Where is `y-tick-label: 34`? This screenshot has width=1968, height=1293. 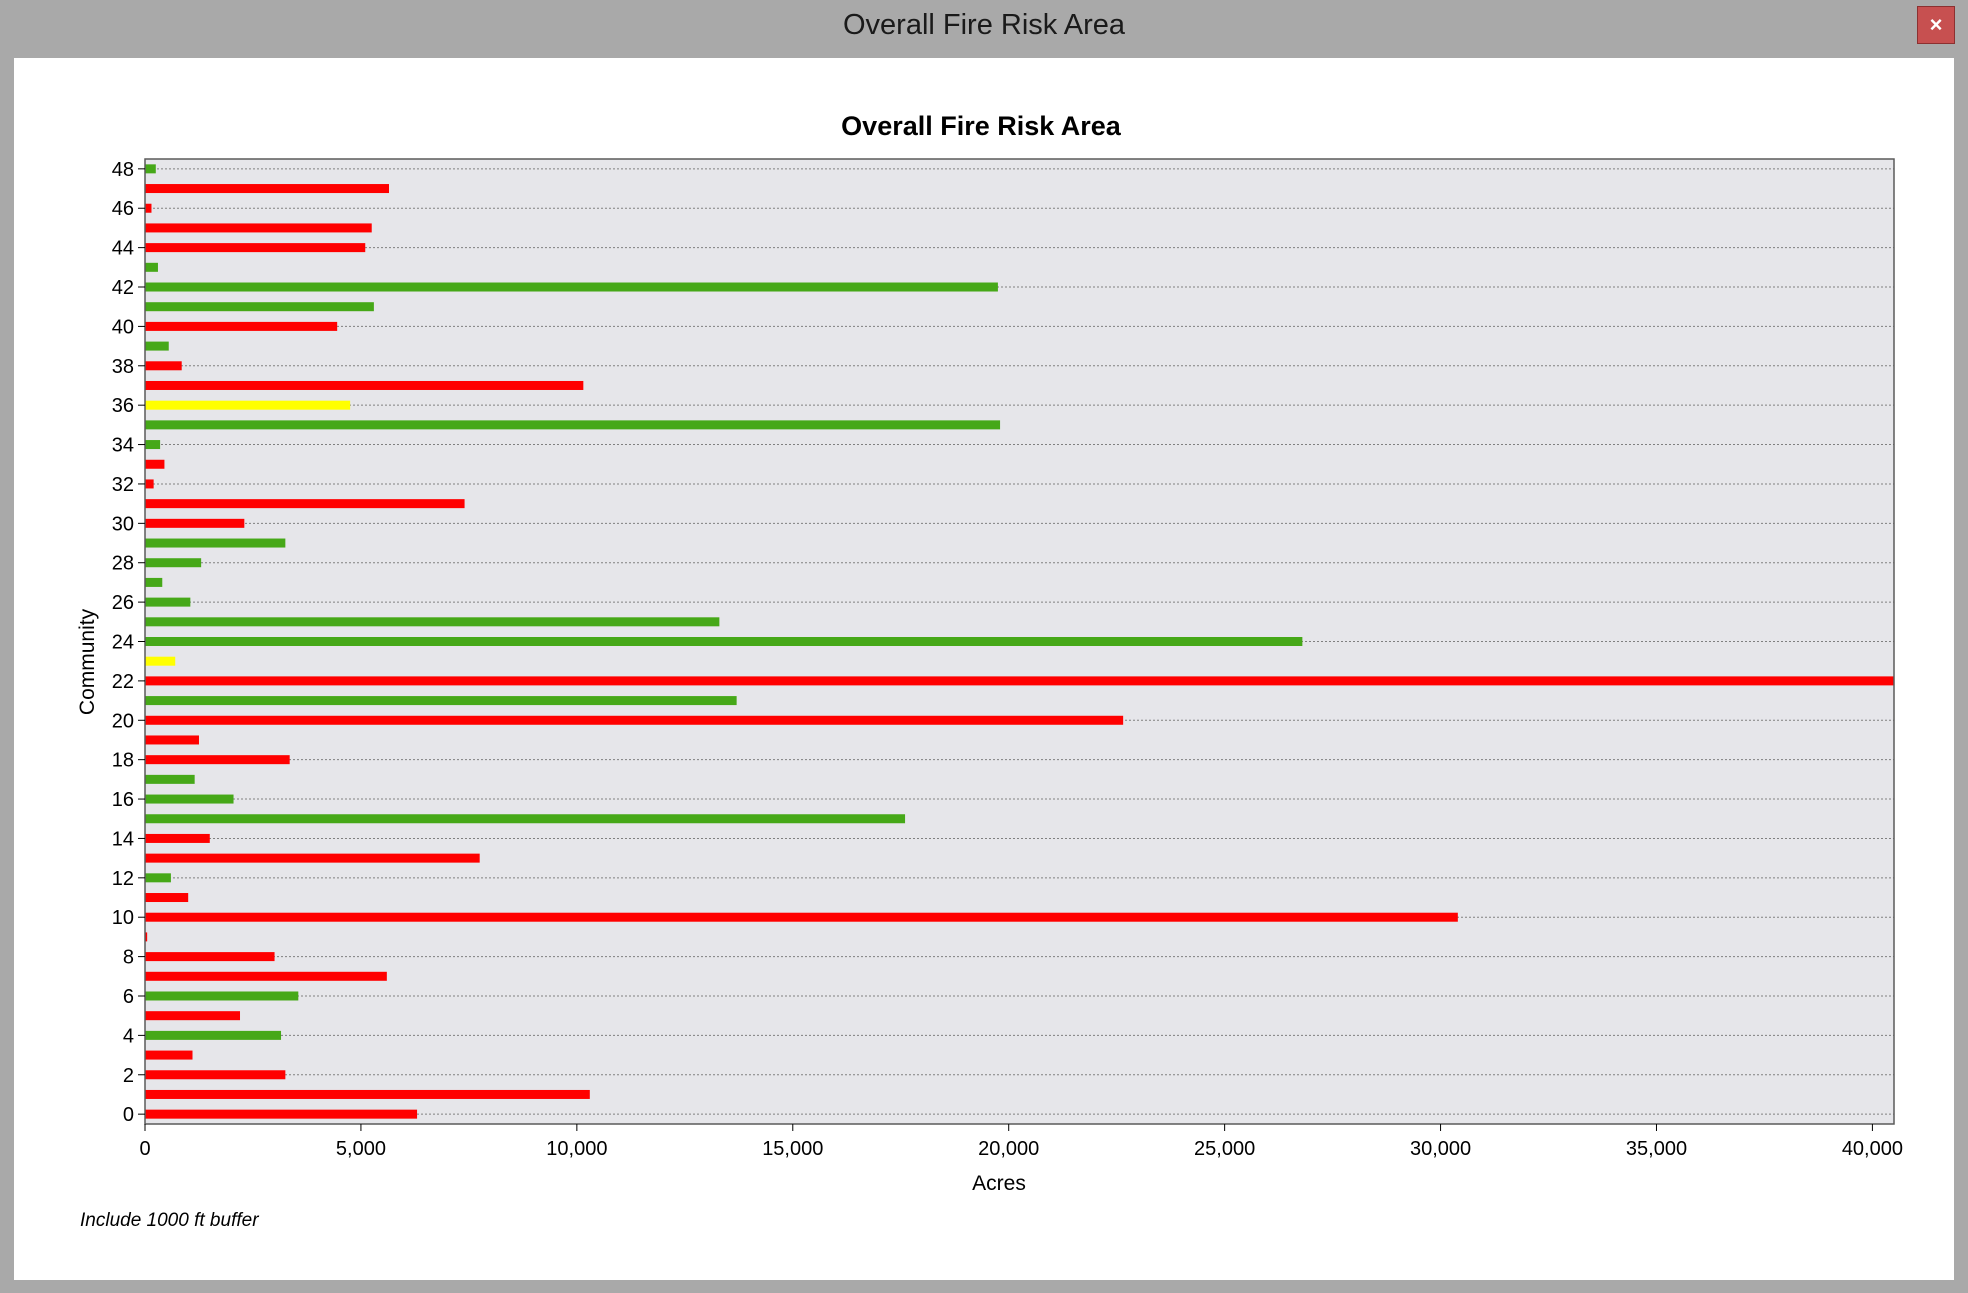
y-tick-label: 34 is located at coordinates (123, 446).